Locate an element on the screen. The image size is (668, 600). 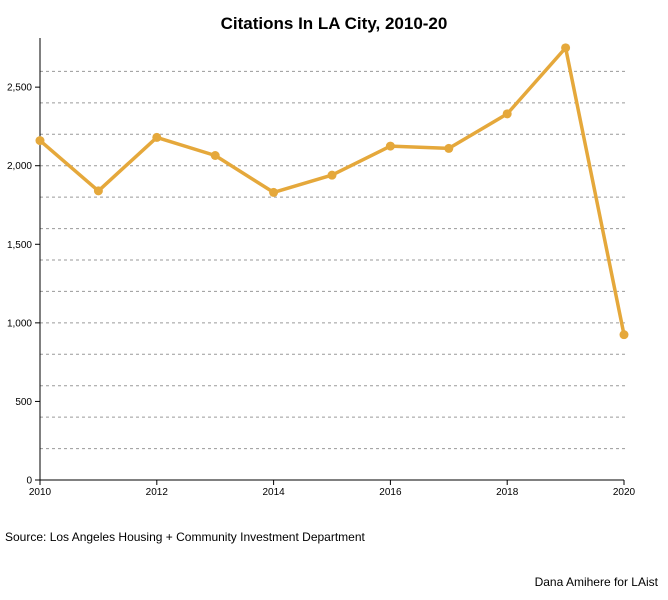
y-tick-label: 2,000 is located at coordinates (19, 166).